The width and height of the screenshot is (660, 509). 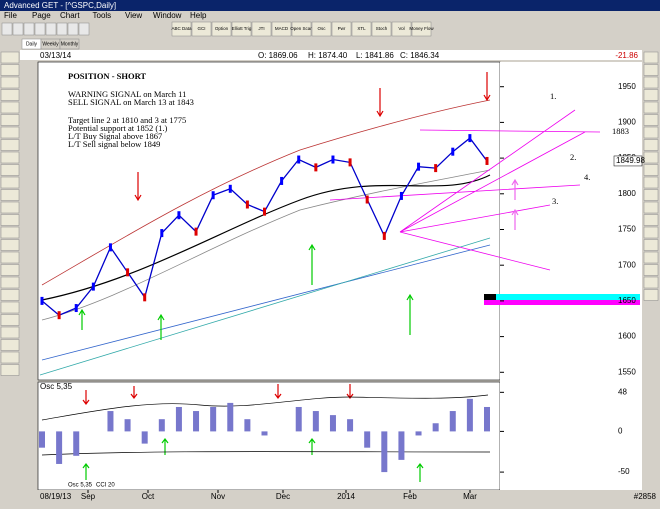 What do you see at coordinates (330, 16) in the screenshot?
I see `menu-bar` at bounding box center [330, 16].